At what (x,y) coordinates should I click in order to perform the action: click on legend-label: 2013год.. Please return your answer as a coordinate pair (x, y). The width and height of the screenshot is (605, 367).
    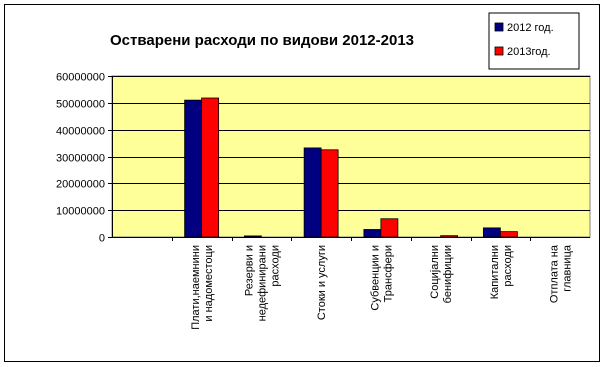
    Looking at the image, I should click on (529, 52).